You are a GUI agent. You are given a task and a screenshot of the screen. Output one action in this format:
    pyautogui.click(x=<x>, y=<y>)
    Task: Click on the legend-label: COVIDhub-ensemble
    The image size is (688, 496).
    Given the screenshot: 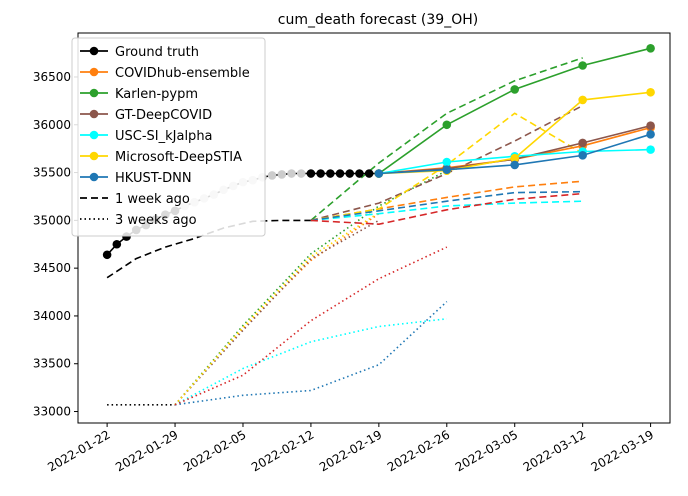 What is the action you would take?
    pyautogui.click(x=182, y=73)
    